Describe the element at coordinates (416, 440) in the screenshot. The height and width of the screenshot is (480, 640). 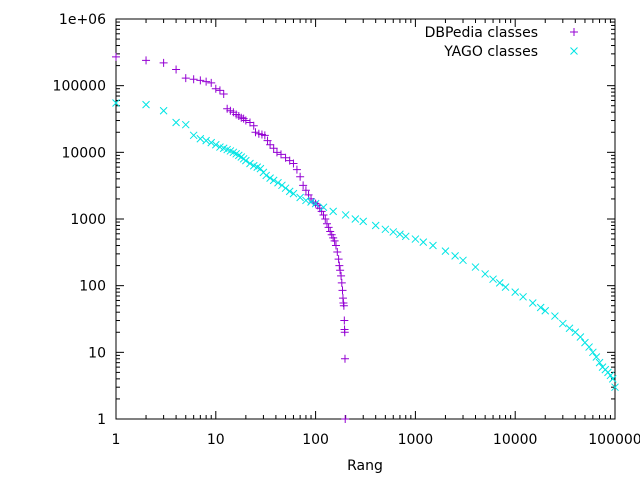
I see `x-tick-label: 1000` at that location.